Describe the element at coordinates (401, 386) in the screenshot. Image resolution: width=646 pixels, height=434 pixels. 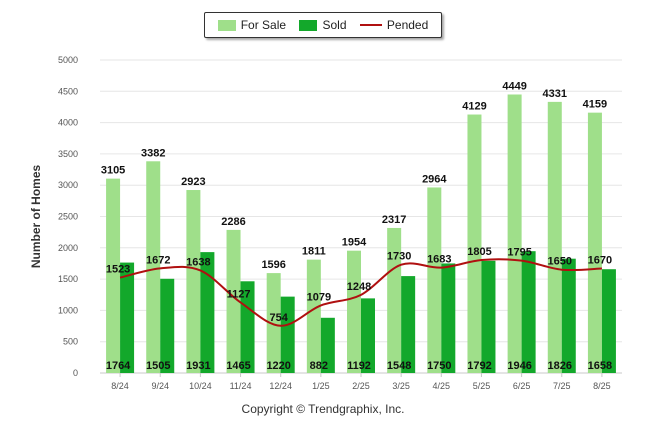
I see `x-tick-label: 3/25` at that location.